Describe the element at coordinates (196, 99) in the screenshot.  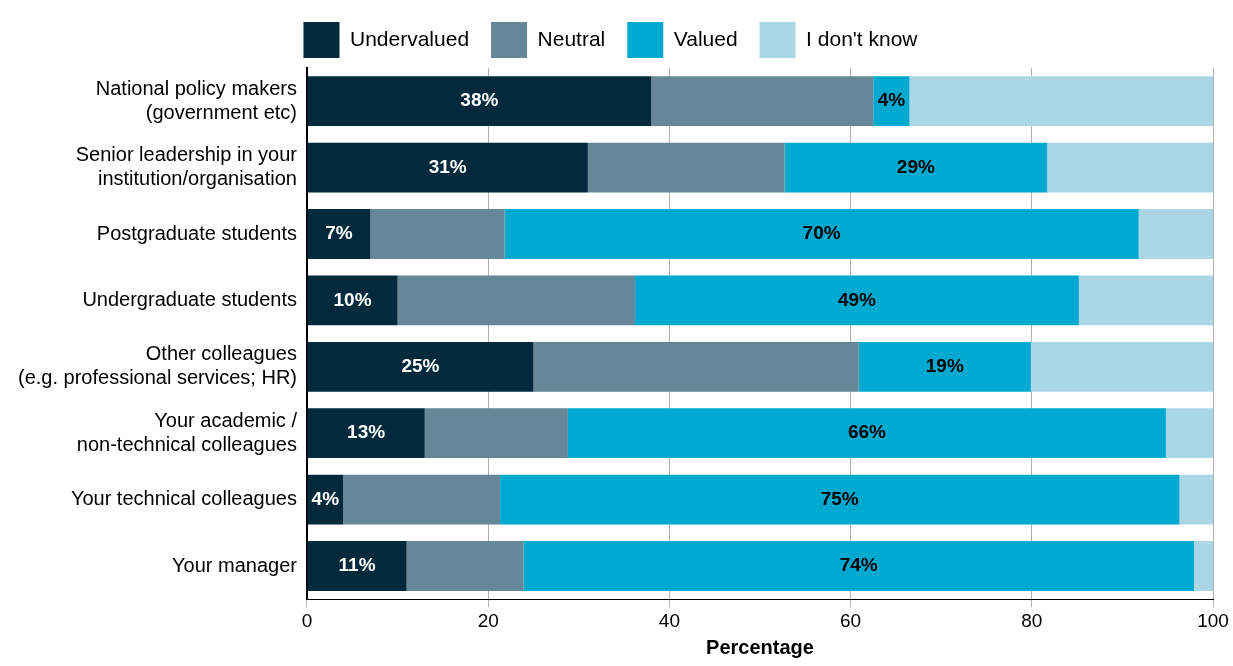
I see `y-tick-label: National policy makers (government etc)` at that location.